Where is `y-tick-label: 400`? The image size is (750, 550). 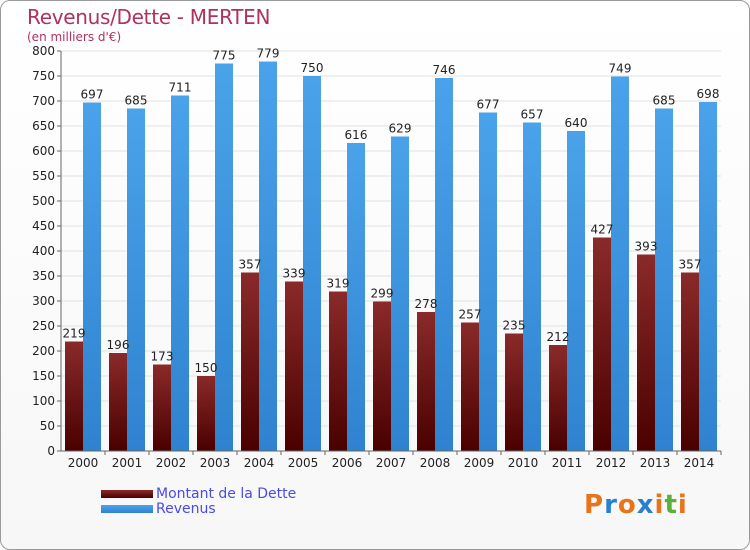
y-tick-label: 400 is located at coordinates (43, 251).